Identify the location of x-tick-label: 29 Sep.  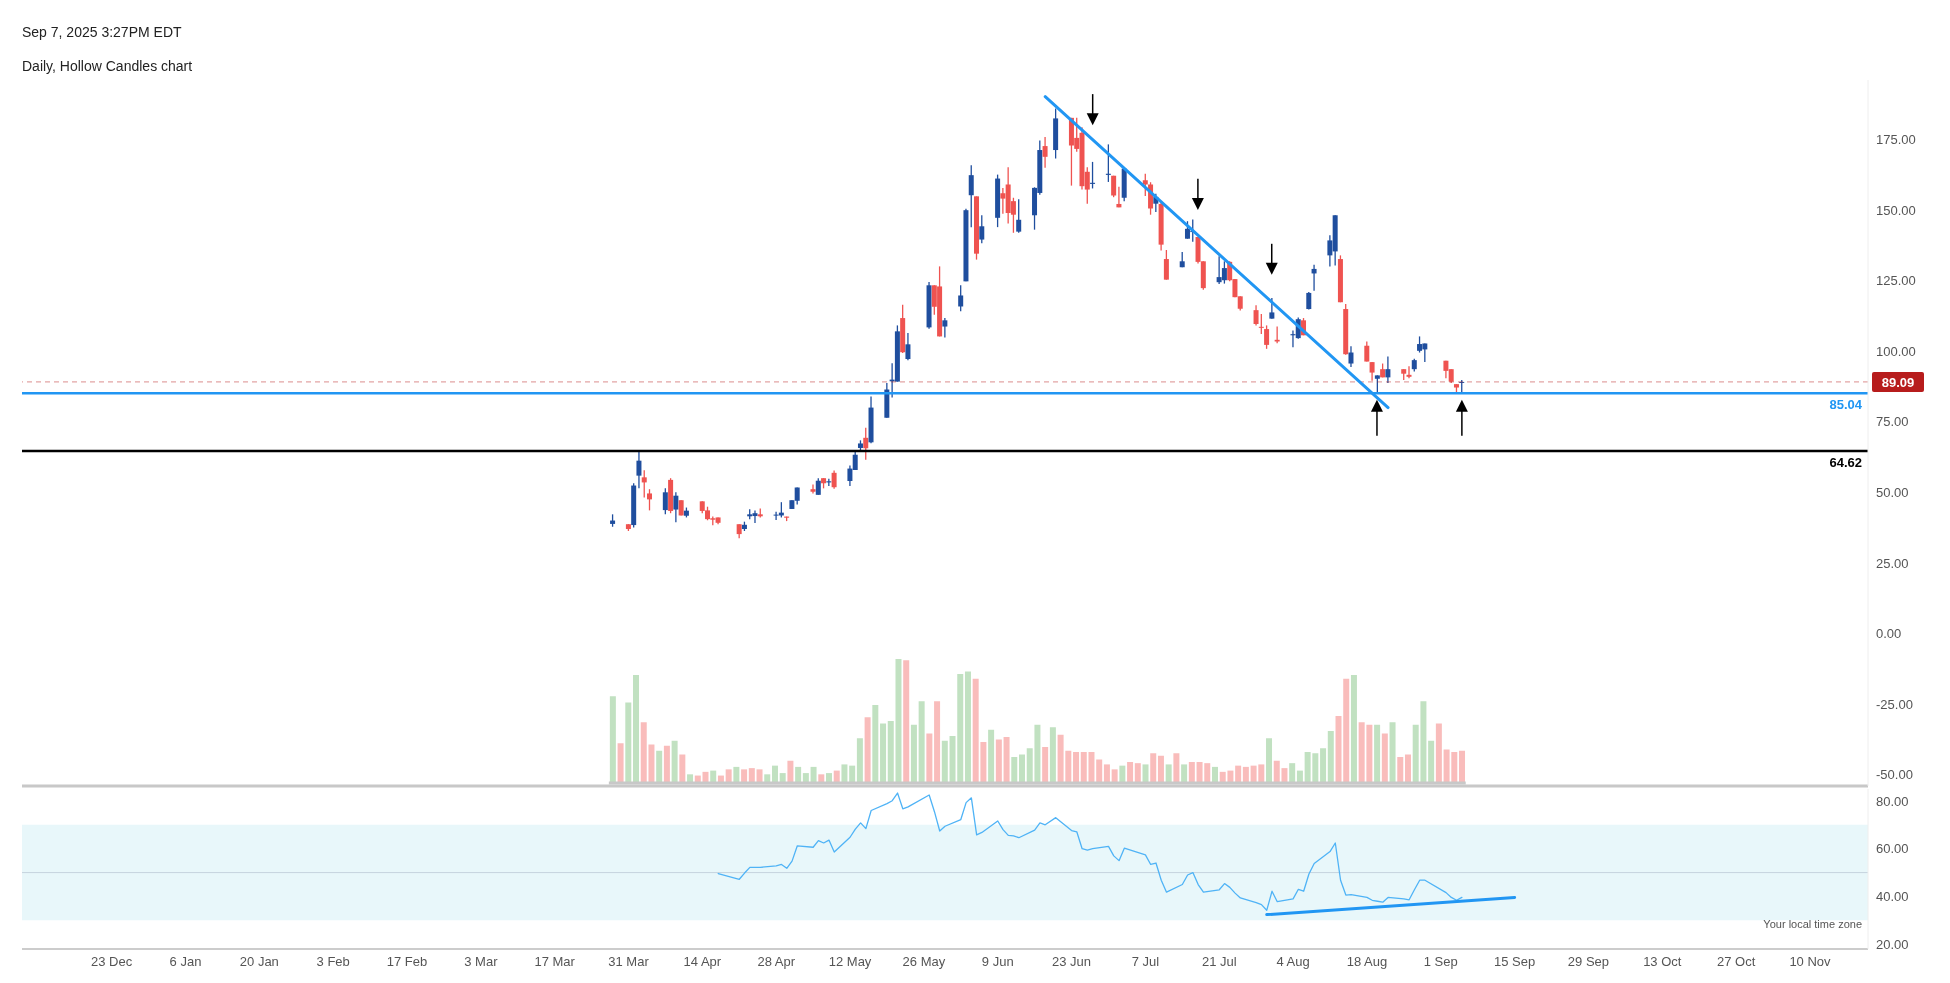
(1588, 962).